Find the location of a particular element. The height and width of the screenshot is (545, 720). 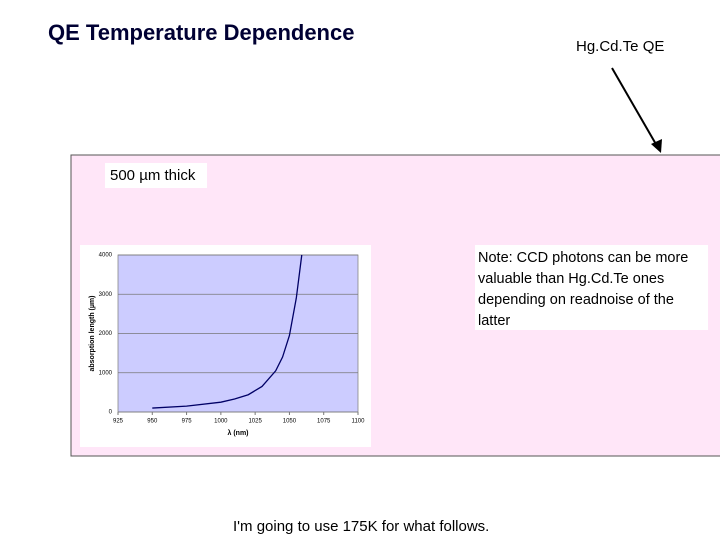

y-axis-label: absorption length (µm) is located at coordinates (92, 334).